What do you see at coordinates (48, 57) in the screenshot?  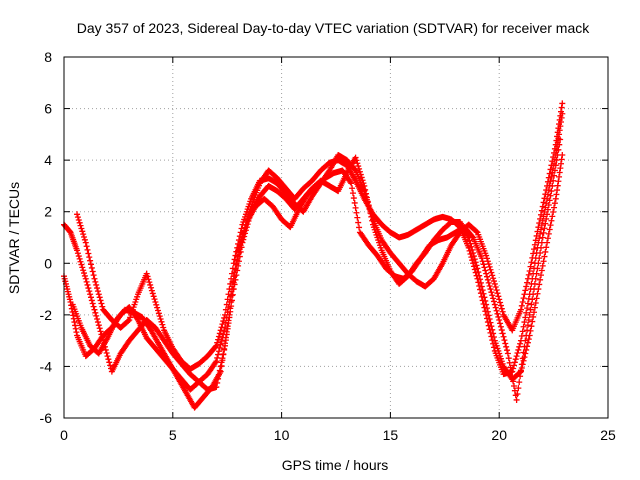 I see `y-tick-label: 8` at bounding box center [48, 57].